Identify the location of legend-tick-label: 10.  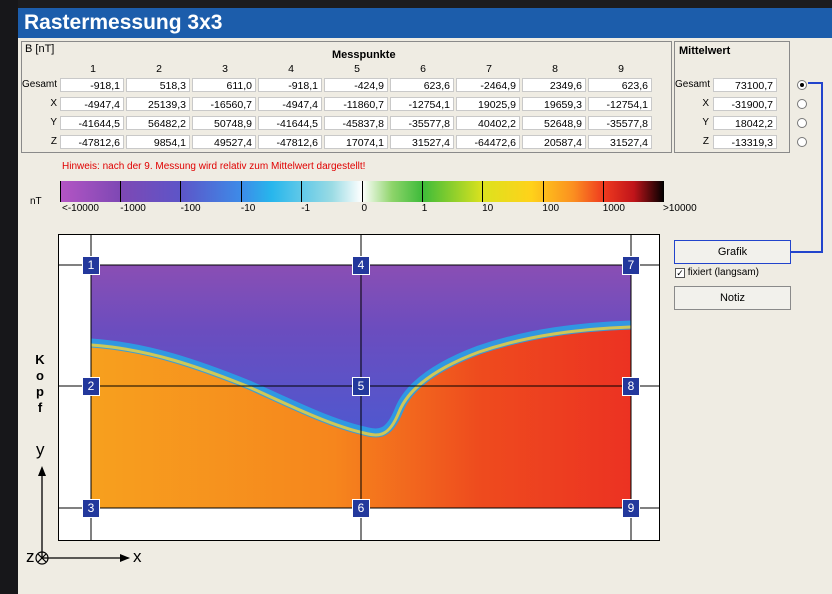
(488, 208).